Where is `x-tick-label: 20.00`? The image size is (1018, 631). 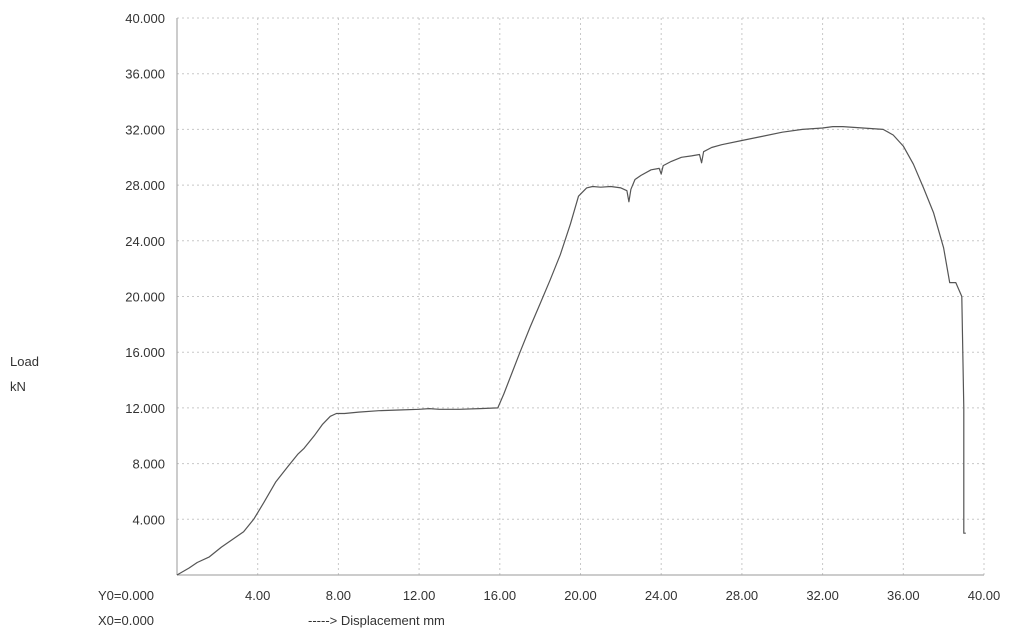
x-tick-label: 20.00 is located at coordinates (580, 595).